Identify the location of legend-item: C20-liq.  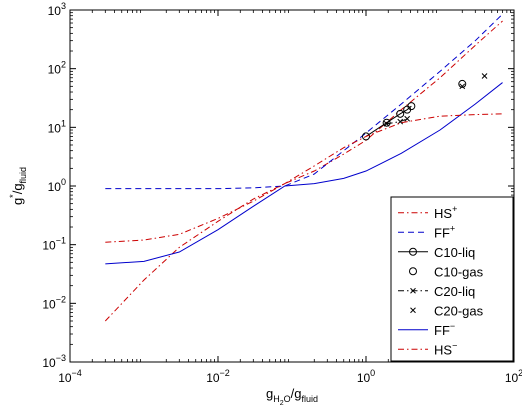
(436, 291).